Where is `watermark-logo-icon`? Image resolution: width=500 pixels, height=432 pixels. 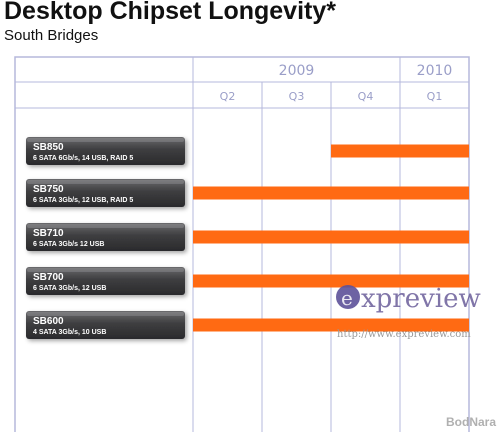
watermark-logo-icon is located at coordinates (348, 297).